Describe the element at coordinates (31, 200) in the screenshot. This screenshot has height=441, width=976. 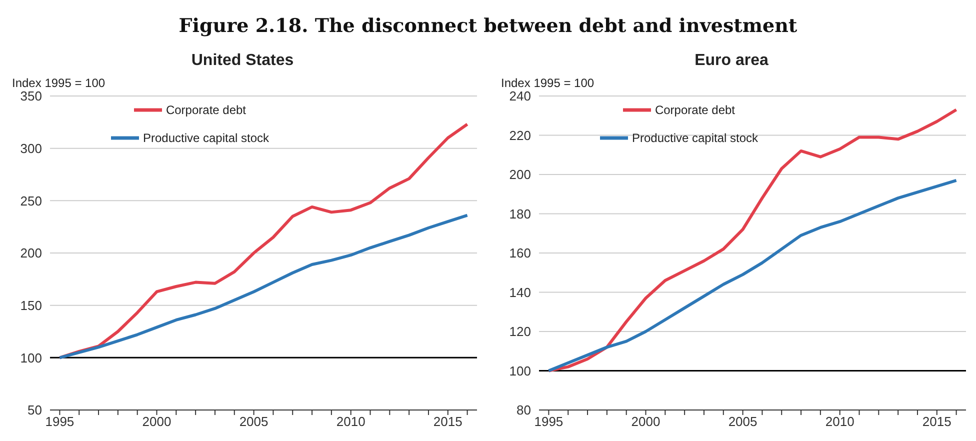
I see `y-tick-label: 250` at that location.